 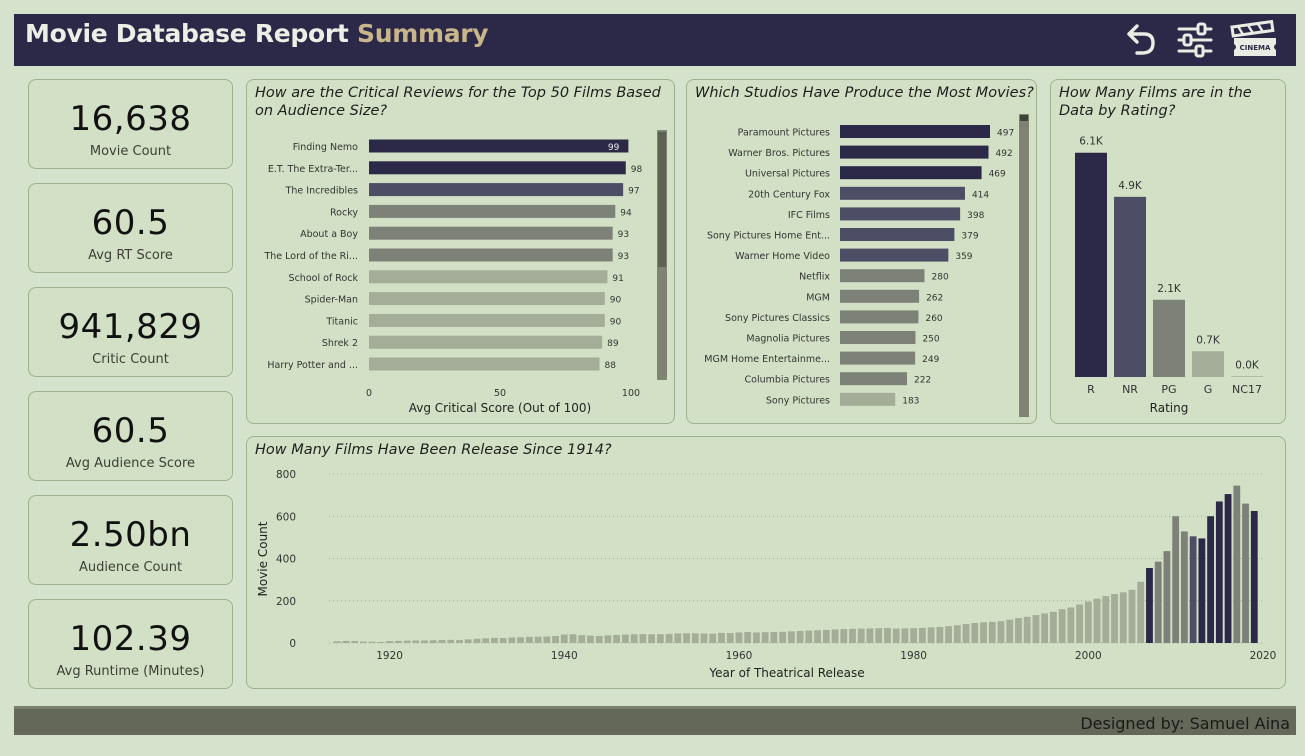 I want to click on category-label: Titanic, so click(x=341, y=321).